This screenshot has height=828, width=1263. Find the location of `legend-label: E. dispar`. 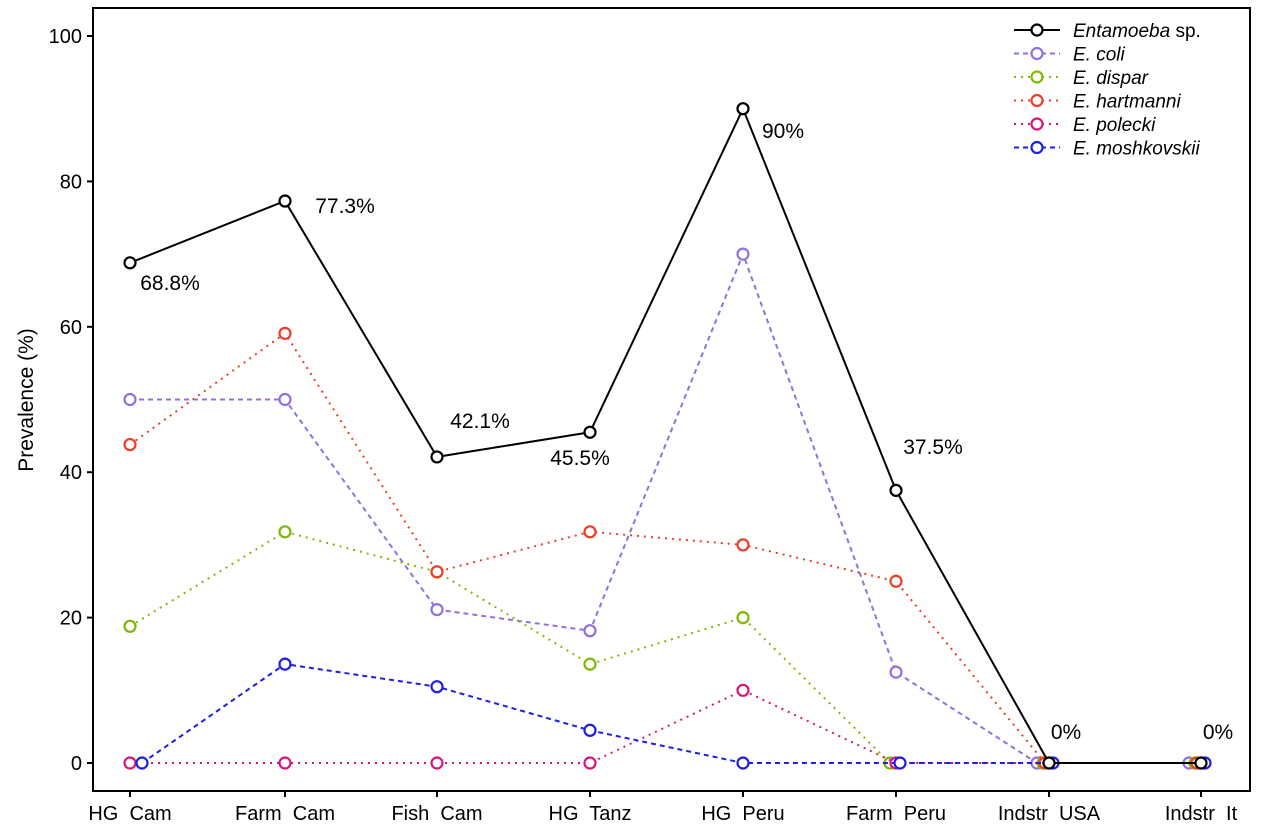

legend-label: E. dispar is located at coordinates (1111, 78).